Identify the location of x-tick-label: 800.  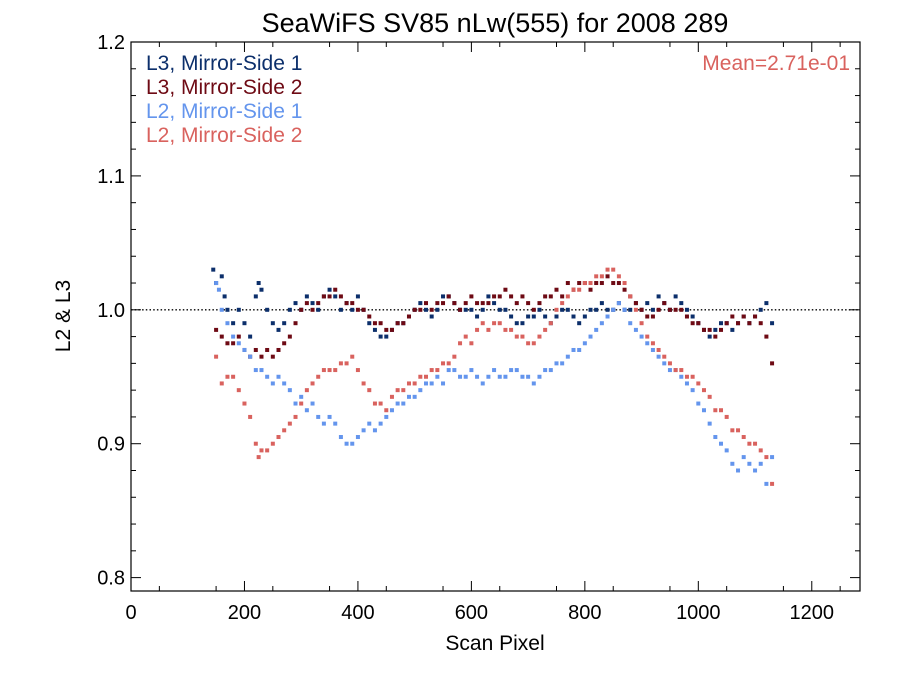
(584, 613).